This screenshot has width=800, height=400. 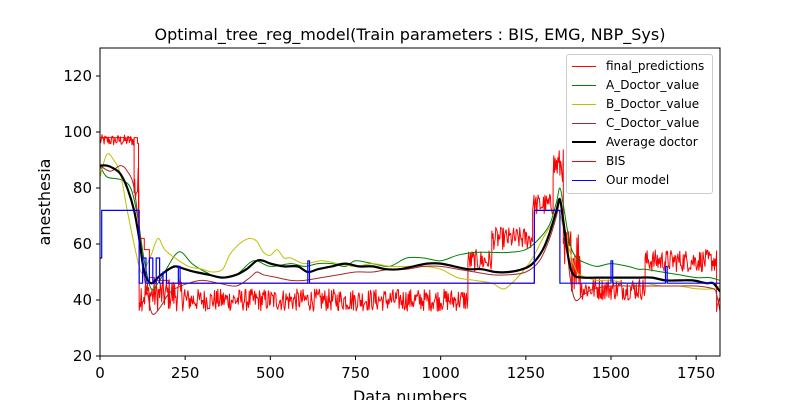 I want to click on x-tick-label: 1000, so click(x=441, y=373).